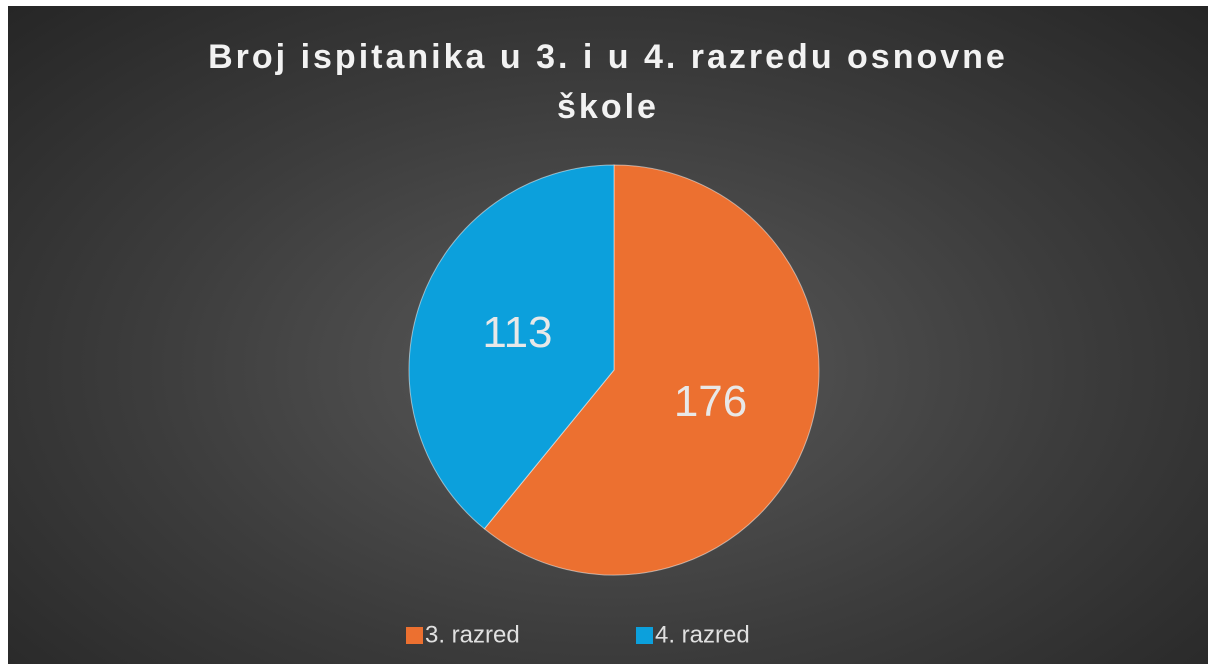 This screenshot has width=1216, height=670. Describe the element at coordinates (710, 401) in the screenshot. I see `data-label: 176` at that location.